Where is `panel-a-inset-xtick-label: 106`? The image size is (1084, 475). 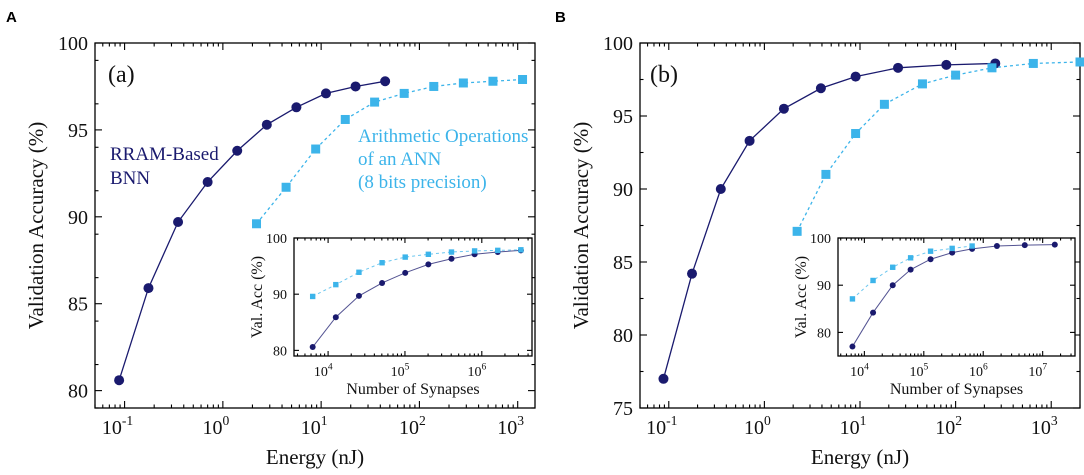 panel-a-inset-xtick-label: 106 is located at coordinates (477, 371).